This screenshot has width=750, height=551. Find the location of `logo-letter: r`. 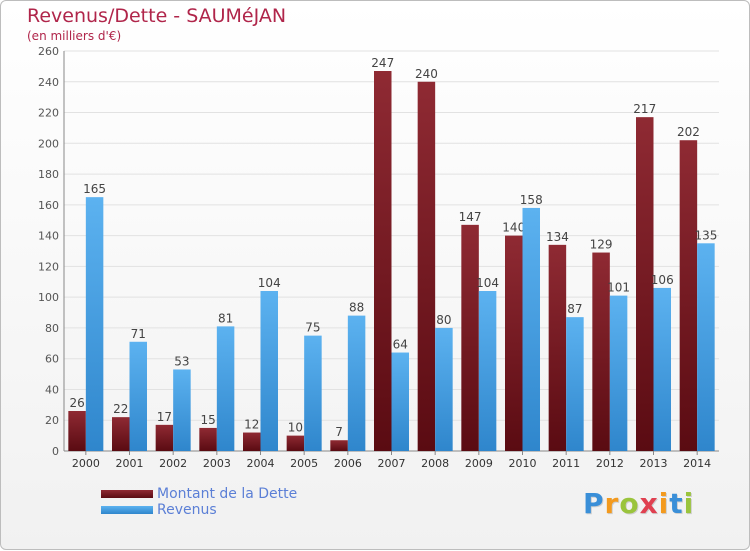

logo-letter: r is located at coordinates (612, 503).